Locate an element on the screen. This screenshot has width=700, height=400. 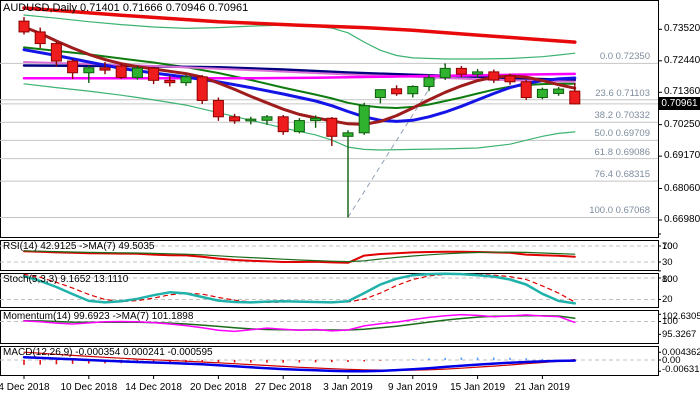
x-axis-label: 15 Jan 2019 is located at coordinates (478, 387).